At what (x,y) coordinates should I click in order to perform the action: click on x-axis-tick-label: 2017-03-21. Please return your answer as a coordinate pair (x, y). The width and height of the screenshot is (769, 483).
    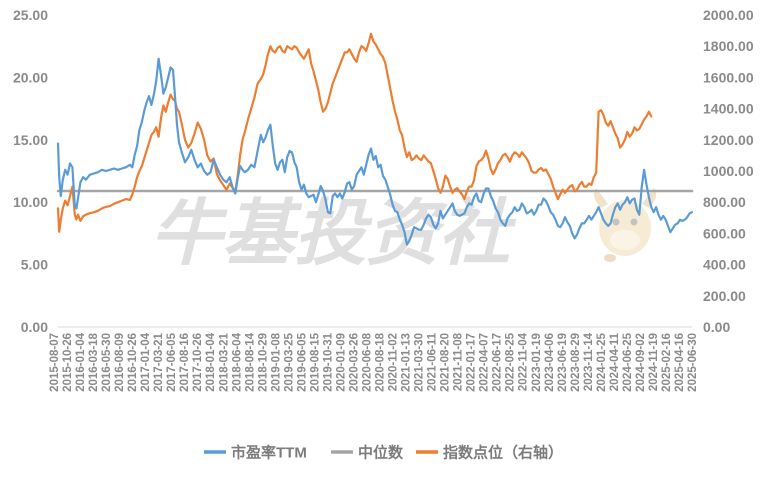
    Looking at the image, I should click on (159, 361).